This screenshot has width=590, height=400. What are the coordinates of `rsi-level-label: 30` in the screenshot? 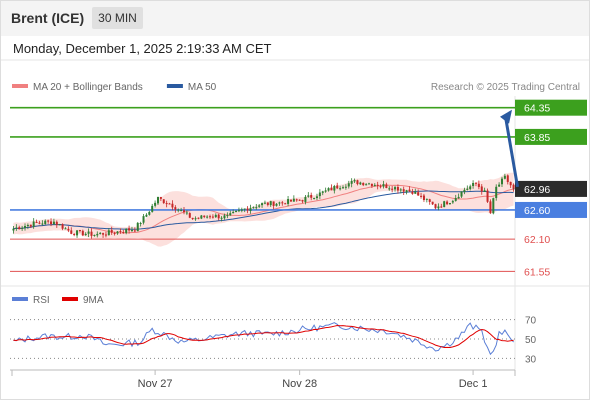 It's located at (531, 359).